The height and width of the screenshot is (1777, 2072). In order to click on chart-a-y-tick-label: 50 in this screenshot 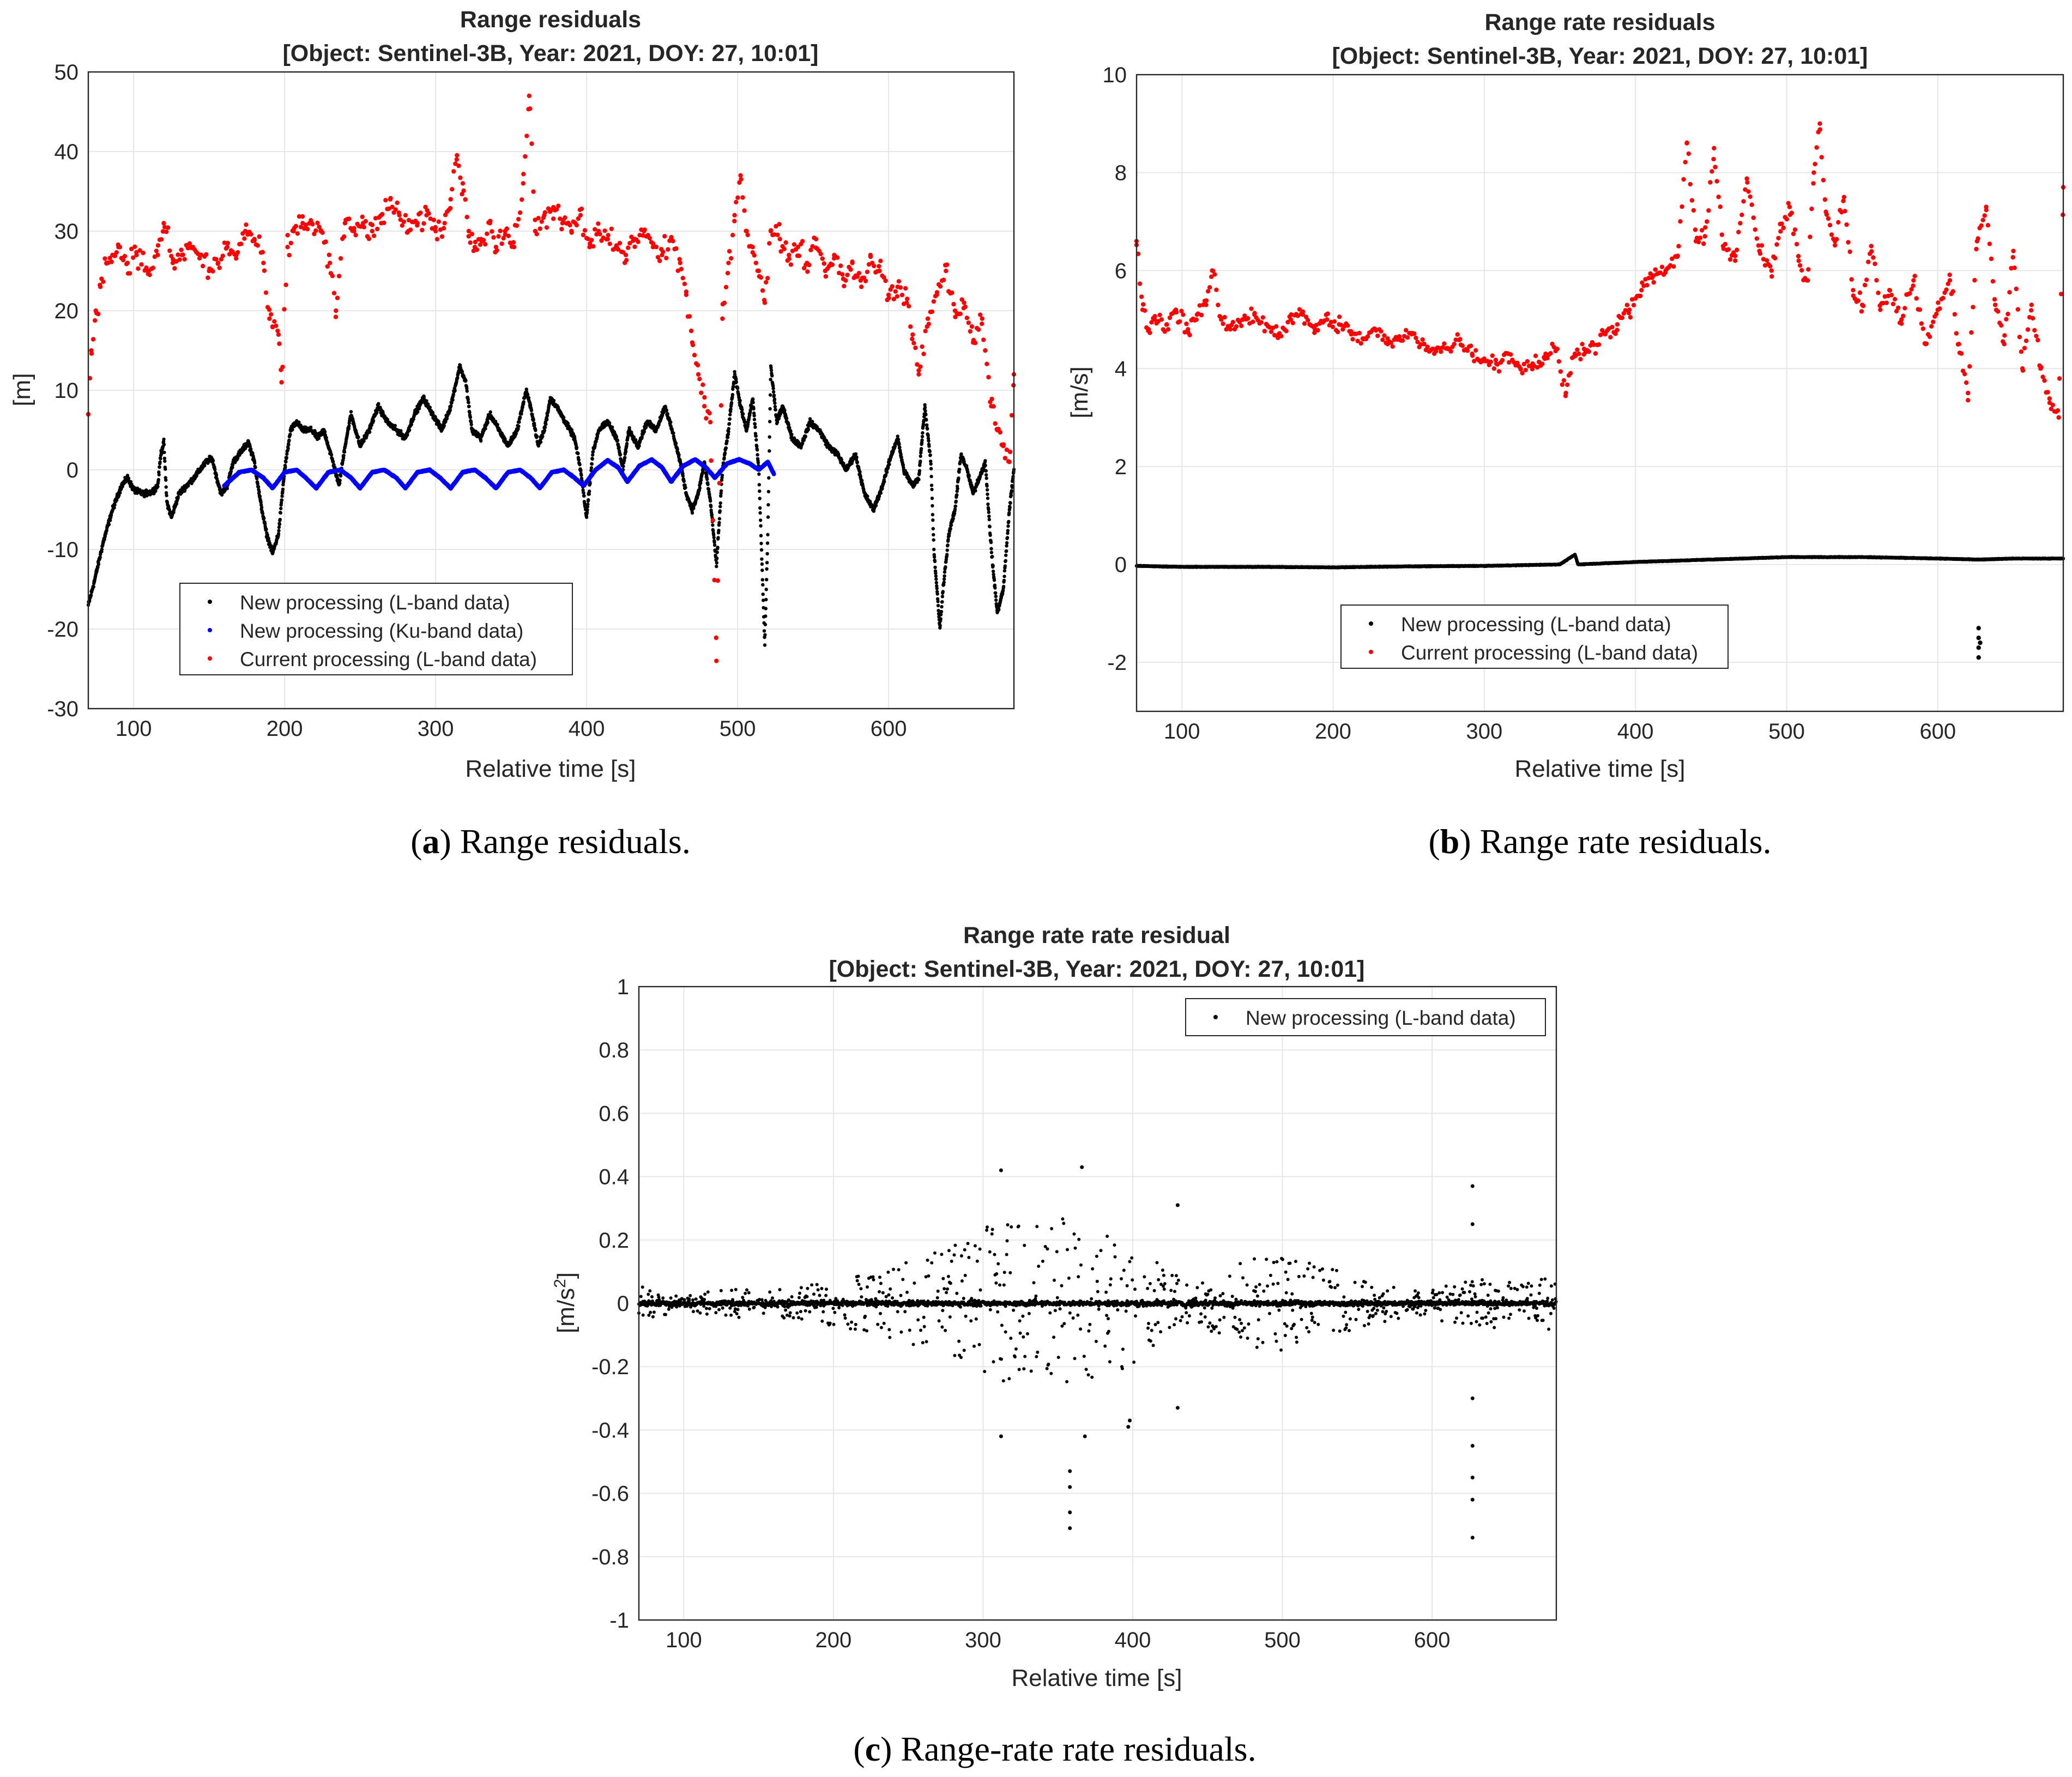, I will do `click(67, 72)`.